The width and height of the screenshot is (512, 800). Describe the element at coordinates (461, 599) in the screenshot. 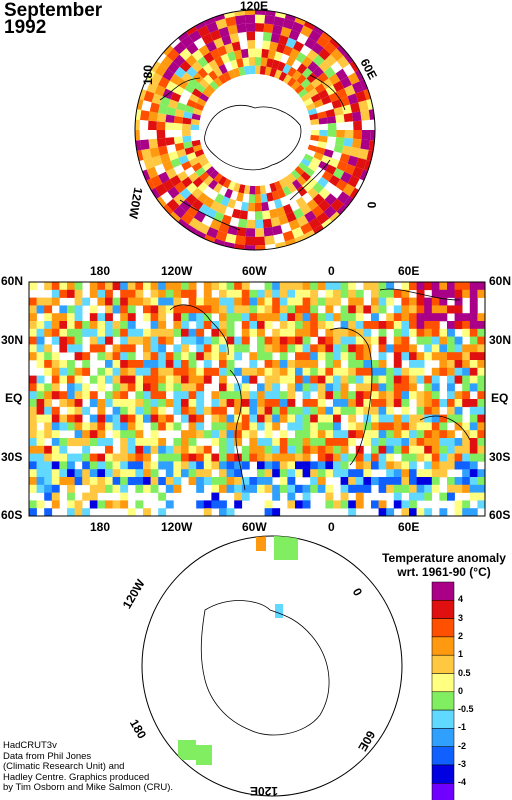

I see `legend-label: 4` at that location.